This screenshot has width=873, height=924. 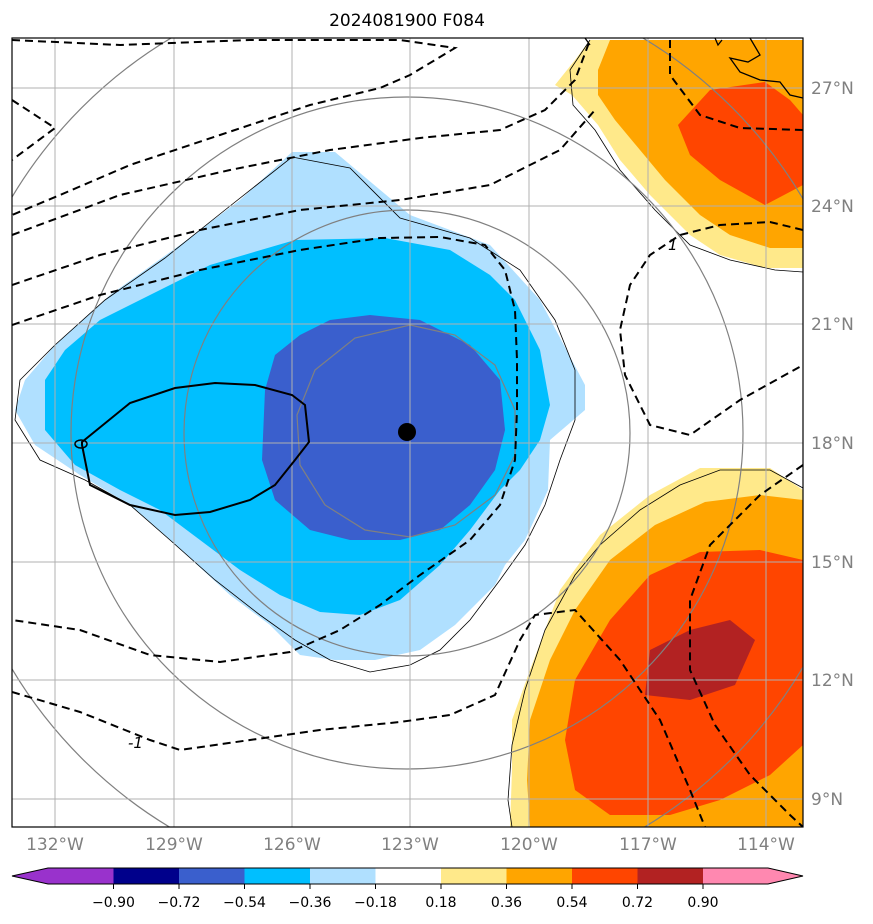 I want to click on latitude-labels: 27°N 24°N 21°N 18°N 15°N 12°N 9°N, so click(x=832, y=444).